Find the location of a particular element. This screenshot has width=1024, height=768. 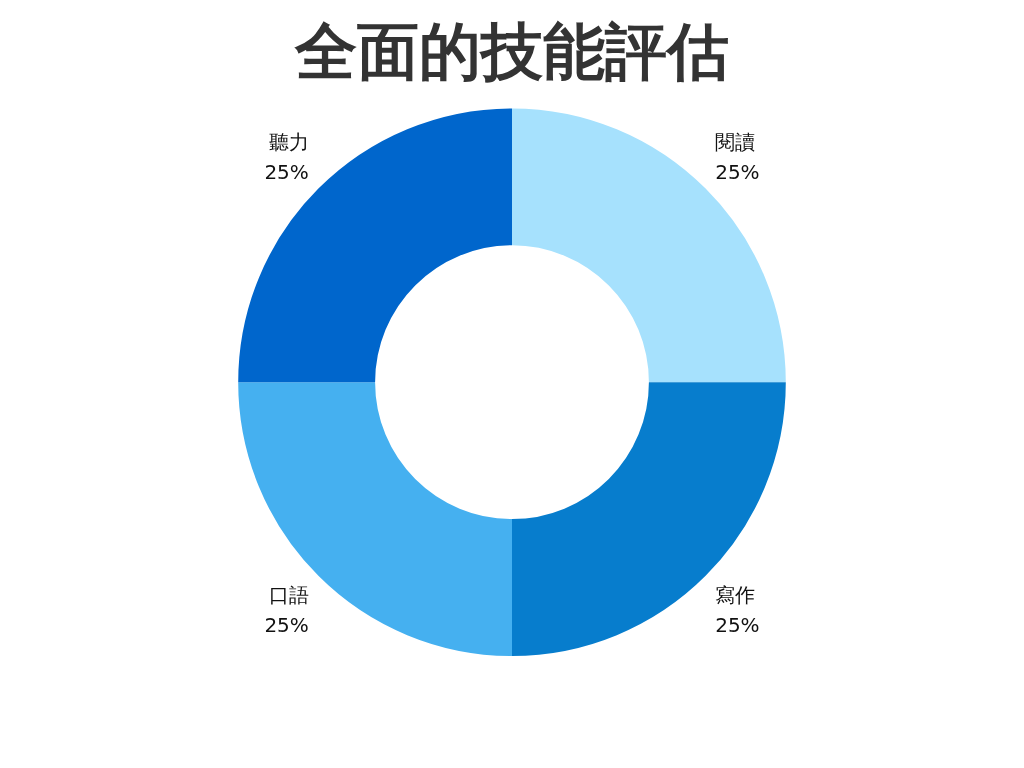

slice-label: 寫作 is located at coordinates (735, 594).